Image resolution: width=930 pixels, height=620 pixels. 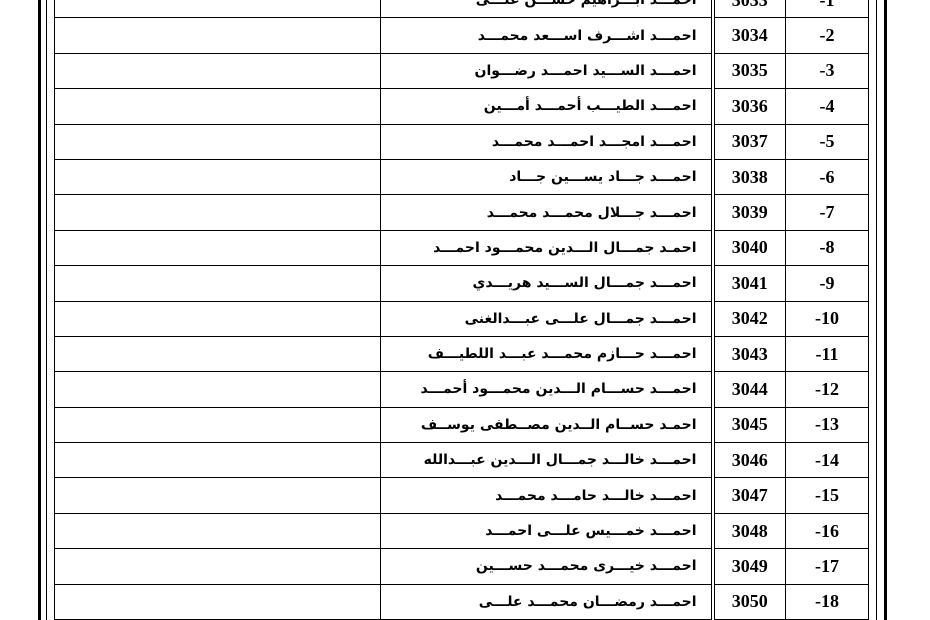 I want to click on table-row: احمـــد خيـــرى محمـــد حســـين 3049 -17, so click(x=461, y=566).